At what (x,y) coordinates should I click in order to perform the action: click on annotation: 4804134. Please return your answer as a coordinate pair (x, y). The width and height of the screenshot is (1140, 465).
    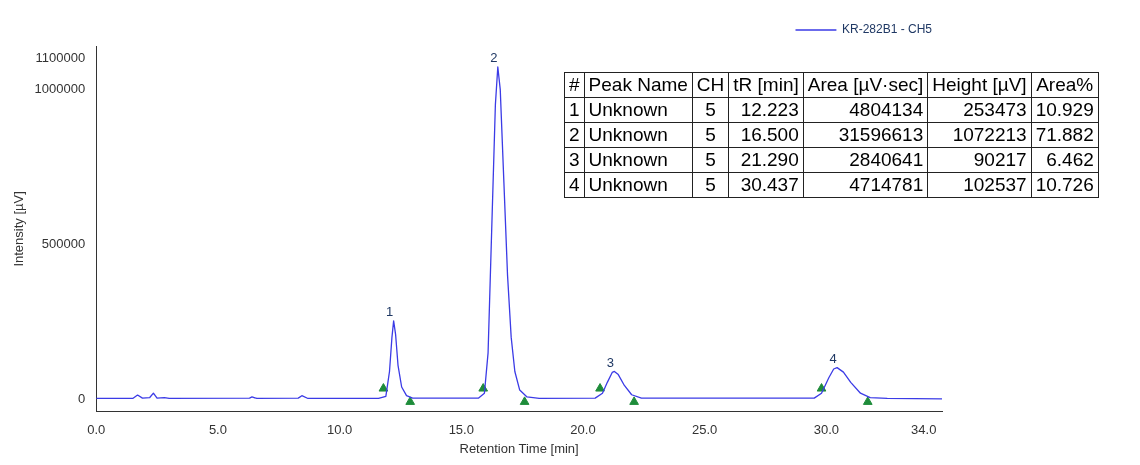
    Looking at the image, I should click on (865, 110).